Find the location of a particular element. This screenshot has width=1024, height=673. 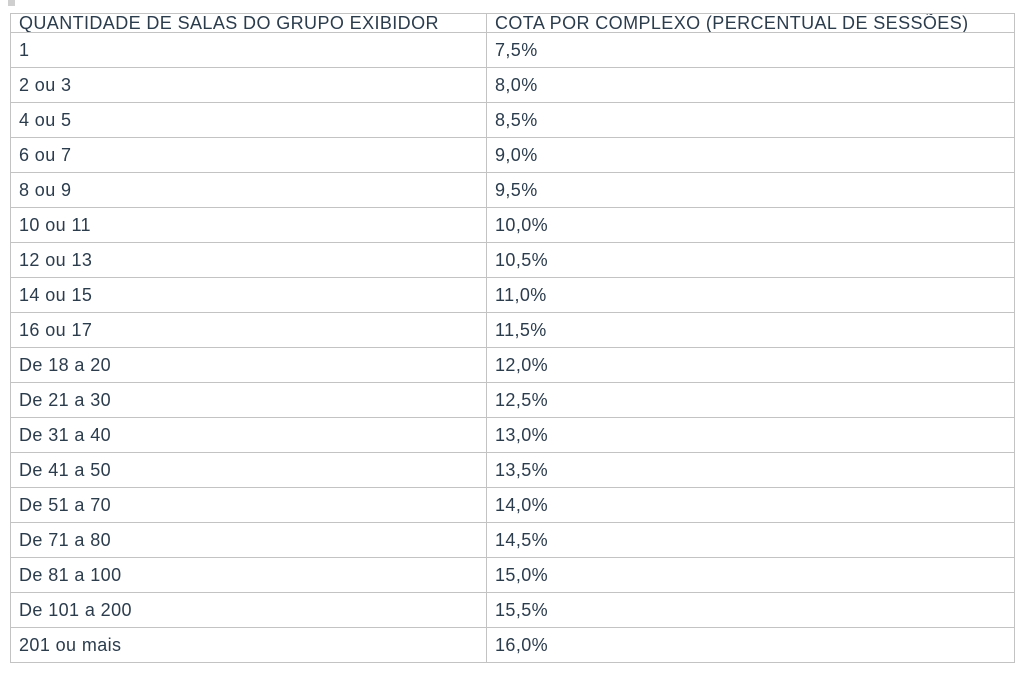

table-row: De 21 a 30 12,5% is located at coordinates (512, 400).